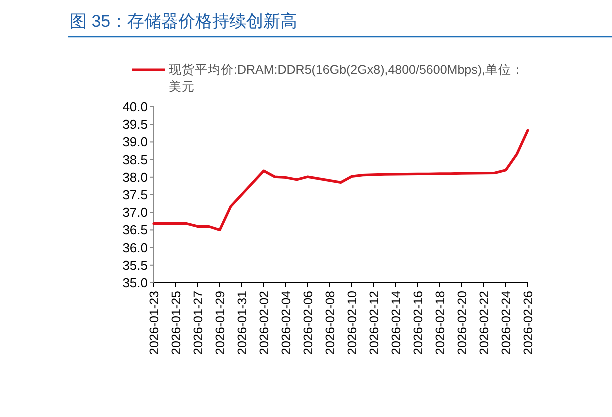 The image size is (612, 417). What do you see at coordinates (375, 322) in the screenshot?
I see `x-tick-label: 2026-02-12` at bounding box center [375, 322].